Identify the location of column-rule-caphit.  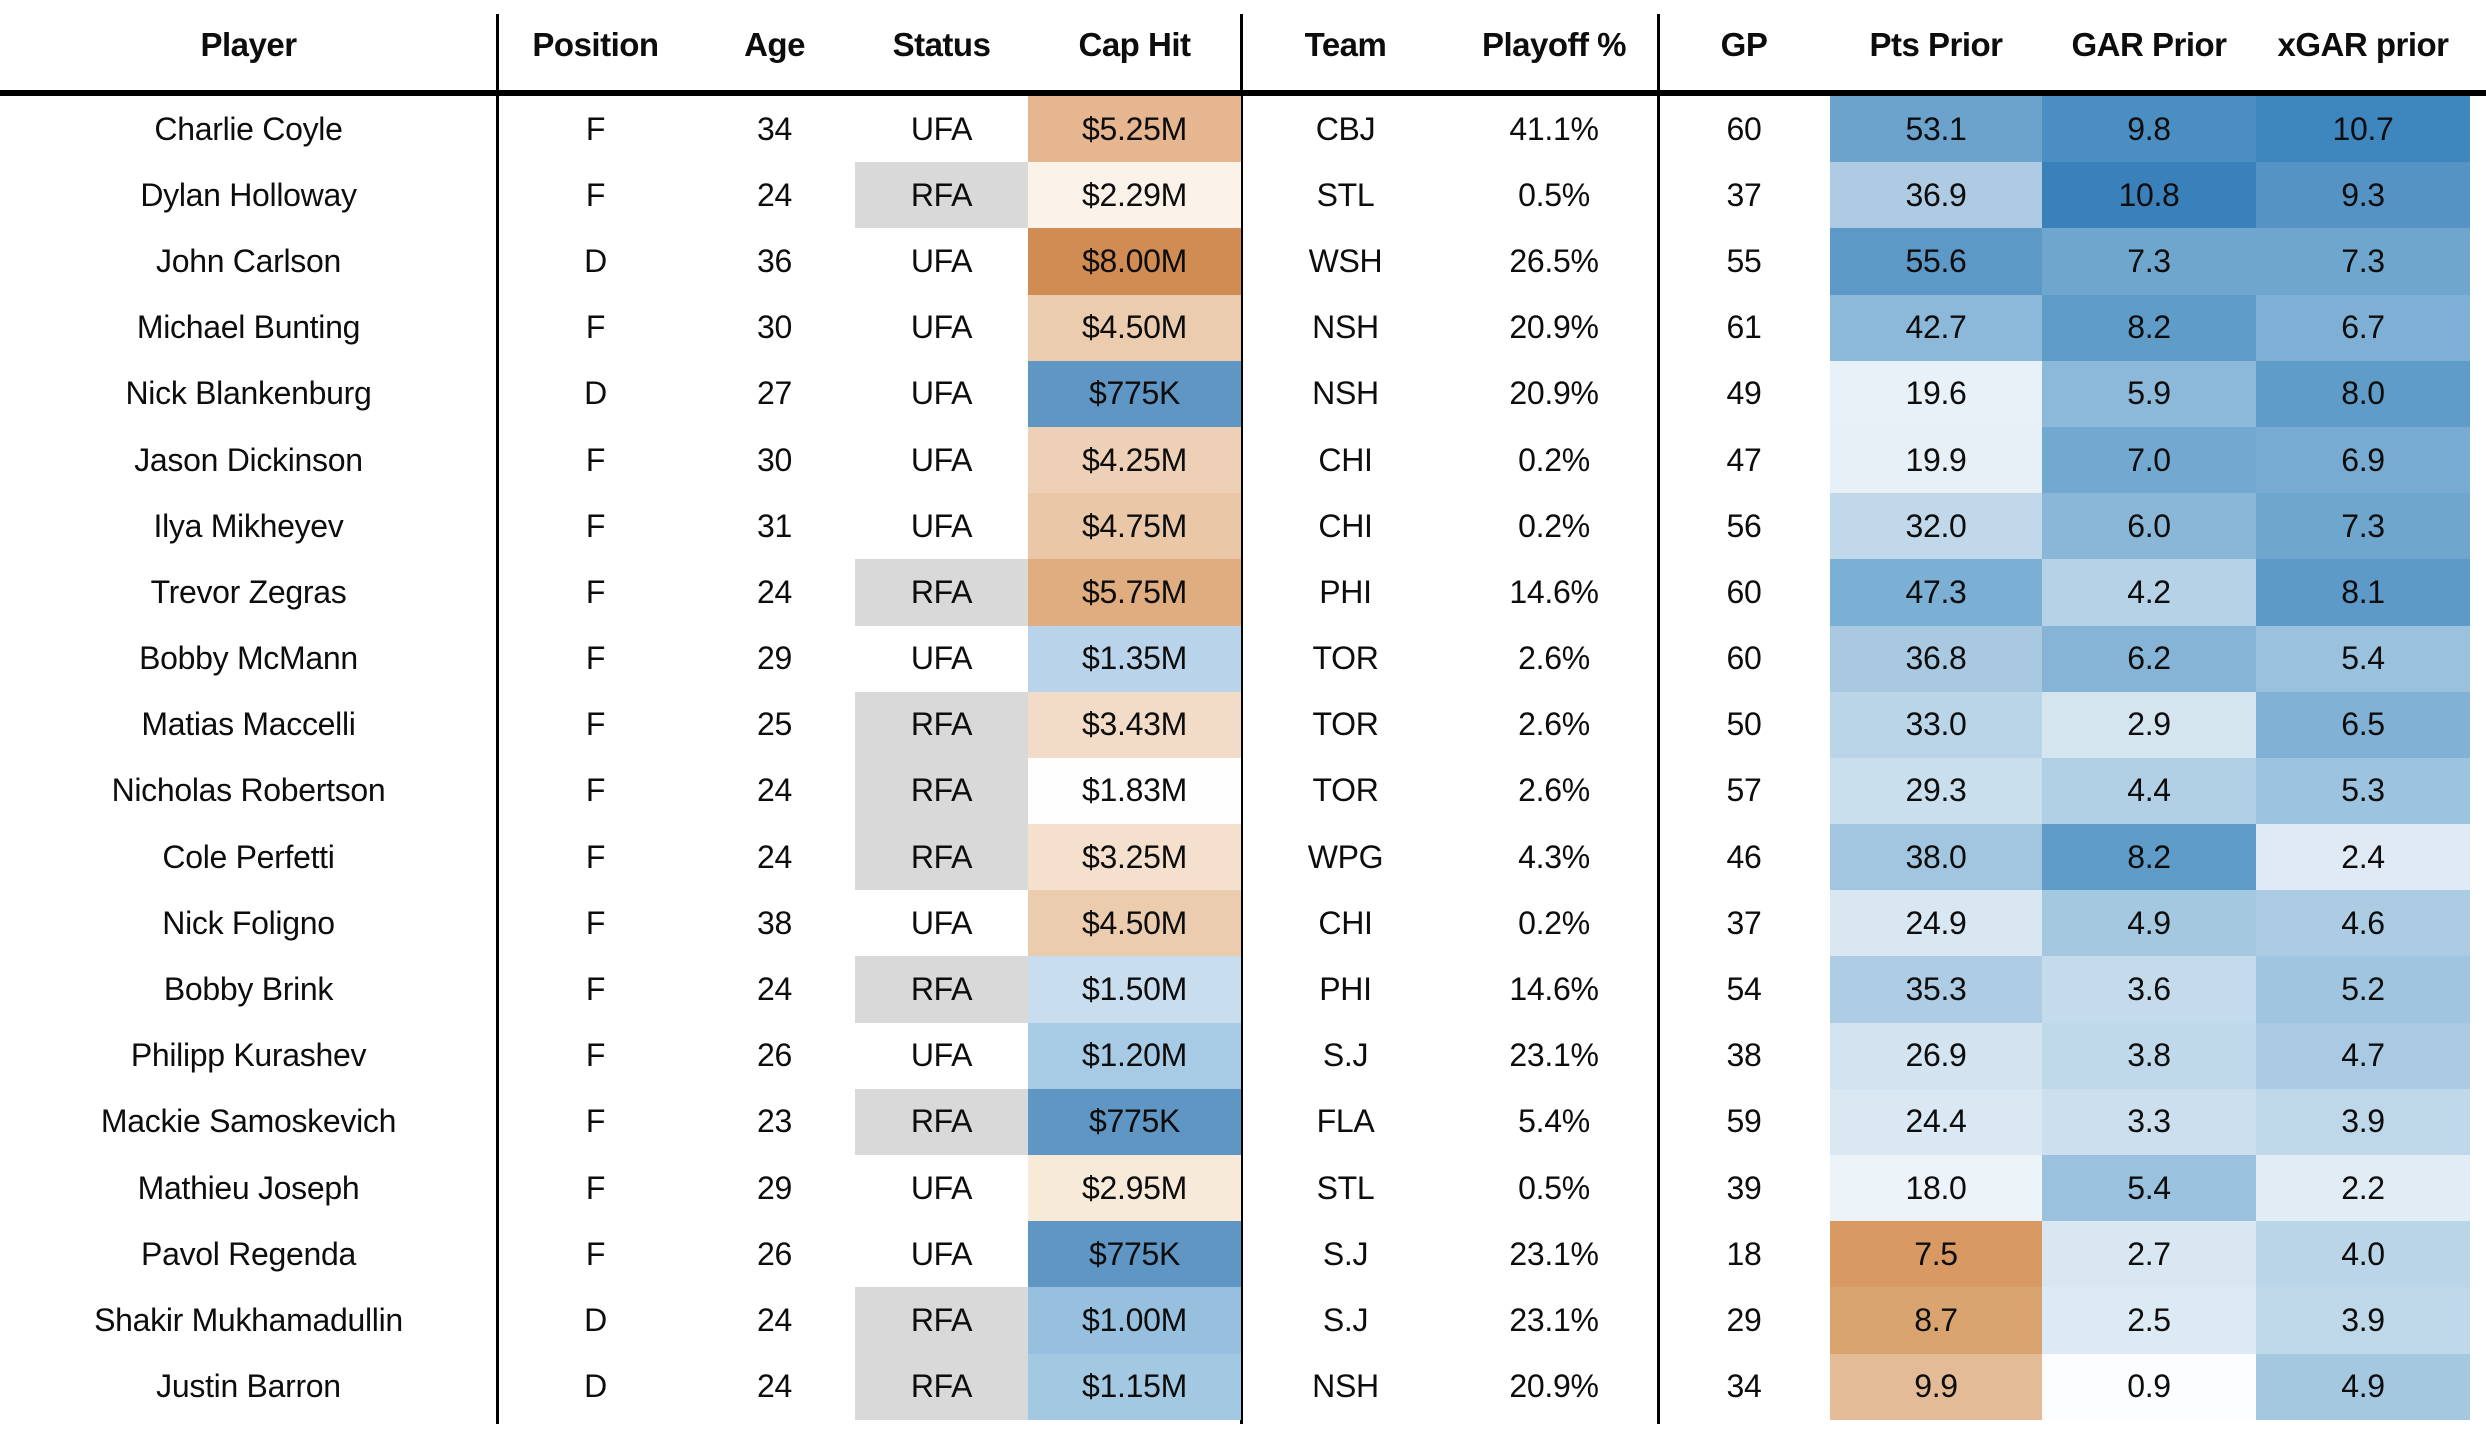
(1241, 719).